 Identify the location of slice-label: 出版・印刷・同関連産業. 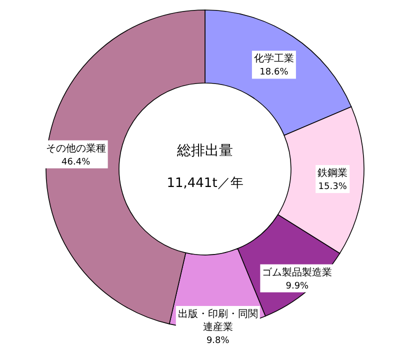
(218, 320).